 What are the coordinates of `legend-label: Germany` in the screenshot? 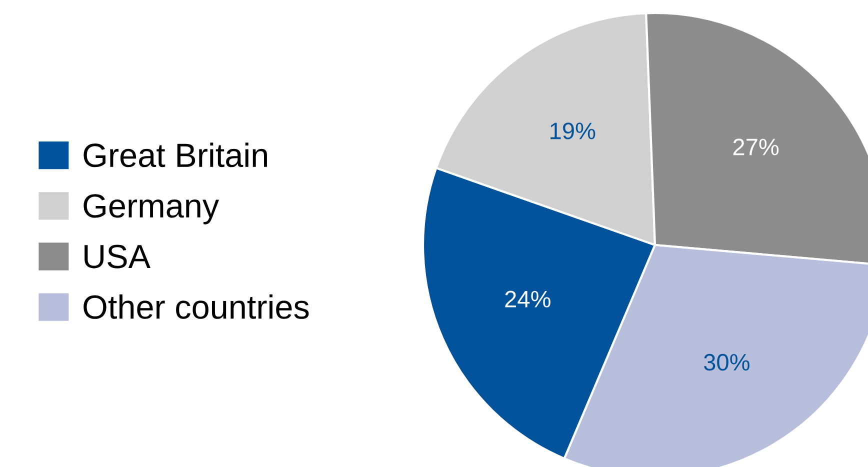 It's located at (152, 209).